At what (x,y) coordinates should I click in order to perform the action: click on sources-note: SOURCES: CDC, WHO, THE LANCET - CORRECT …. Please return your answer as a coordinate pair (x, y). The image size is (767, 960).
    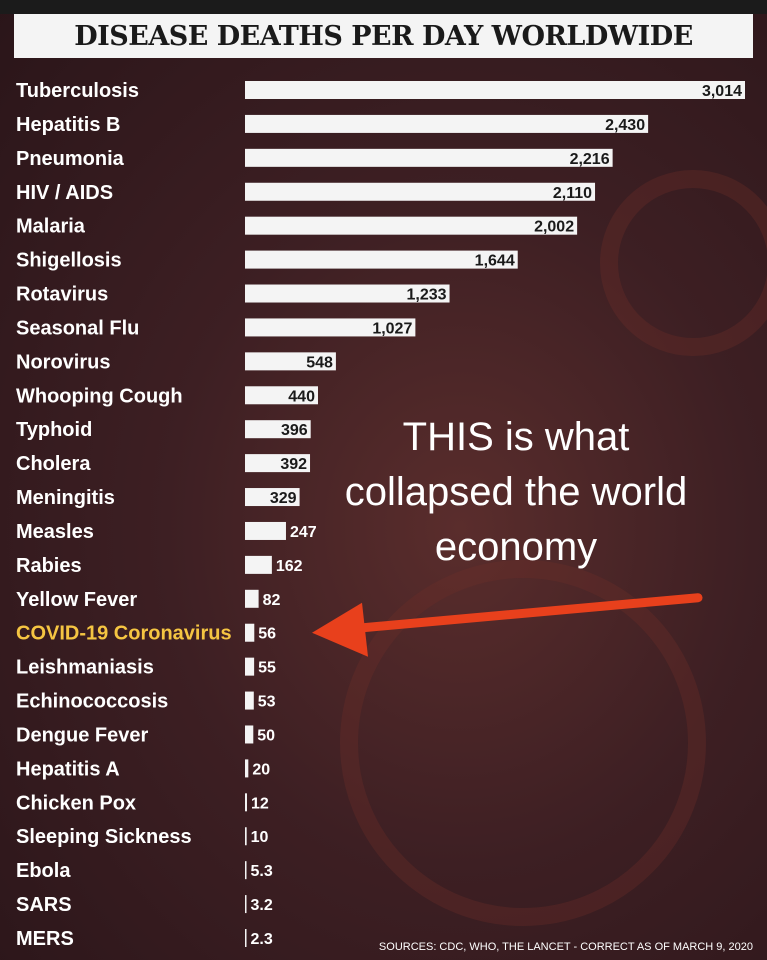
    Looking at the image, I should click on (565, 947).